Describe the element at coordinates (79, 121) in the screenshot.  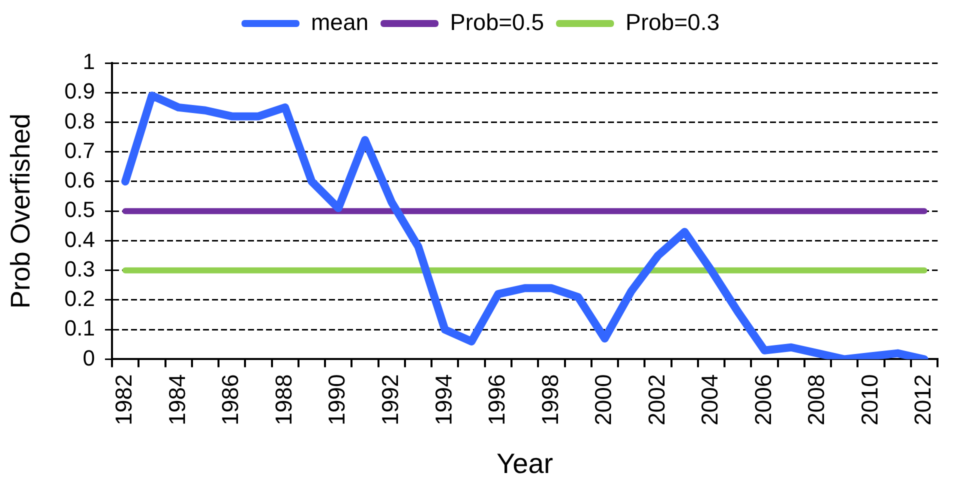
I see `y-tick-label: 0.8` at that location.